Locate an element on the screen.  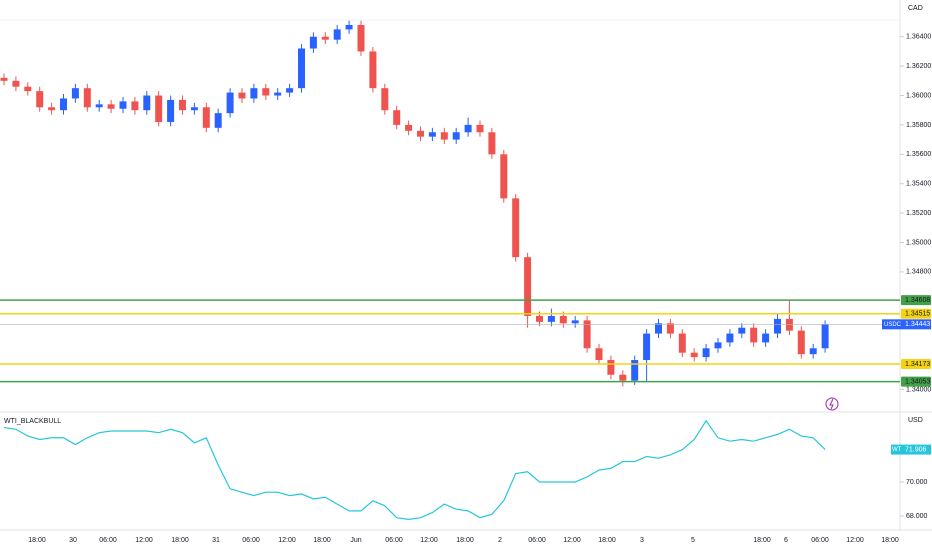
y-tick-label: 1.36200 is located at coordinates (918, 66).